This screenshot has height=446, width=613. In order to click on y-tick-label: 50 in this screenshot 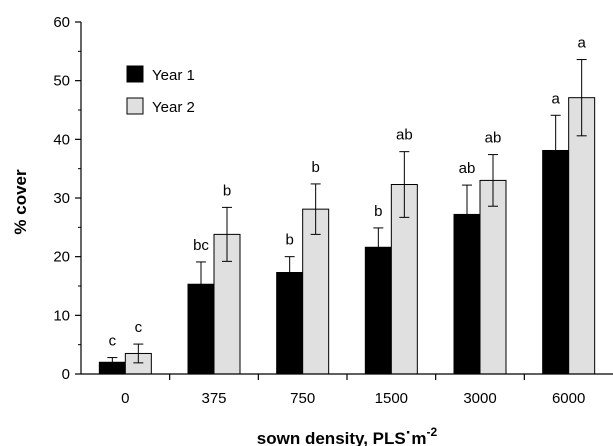, I will do `click(61, 81)`.